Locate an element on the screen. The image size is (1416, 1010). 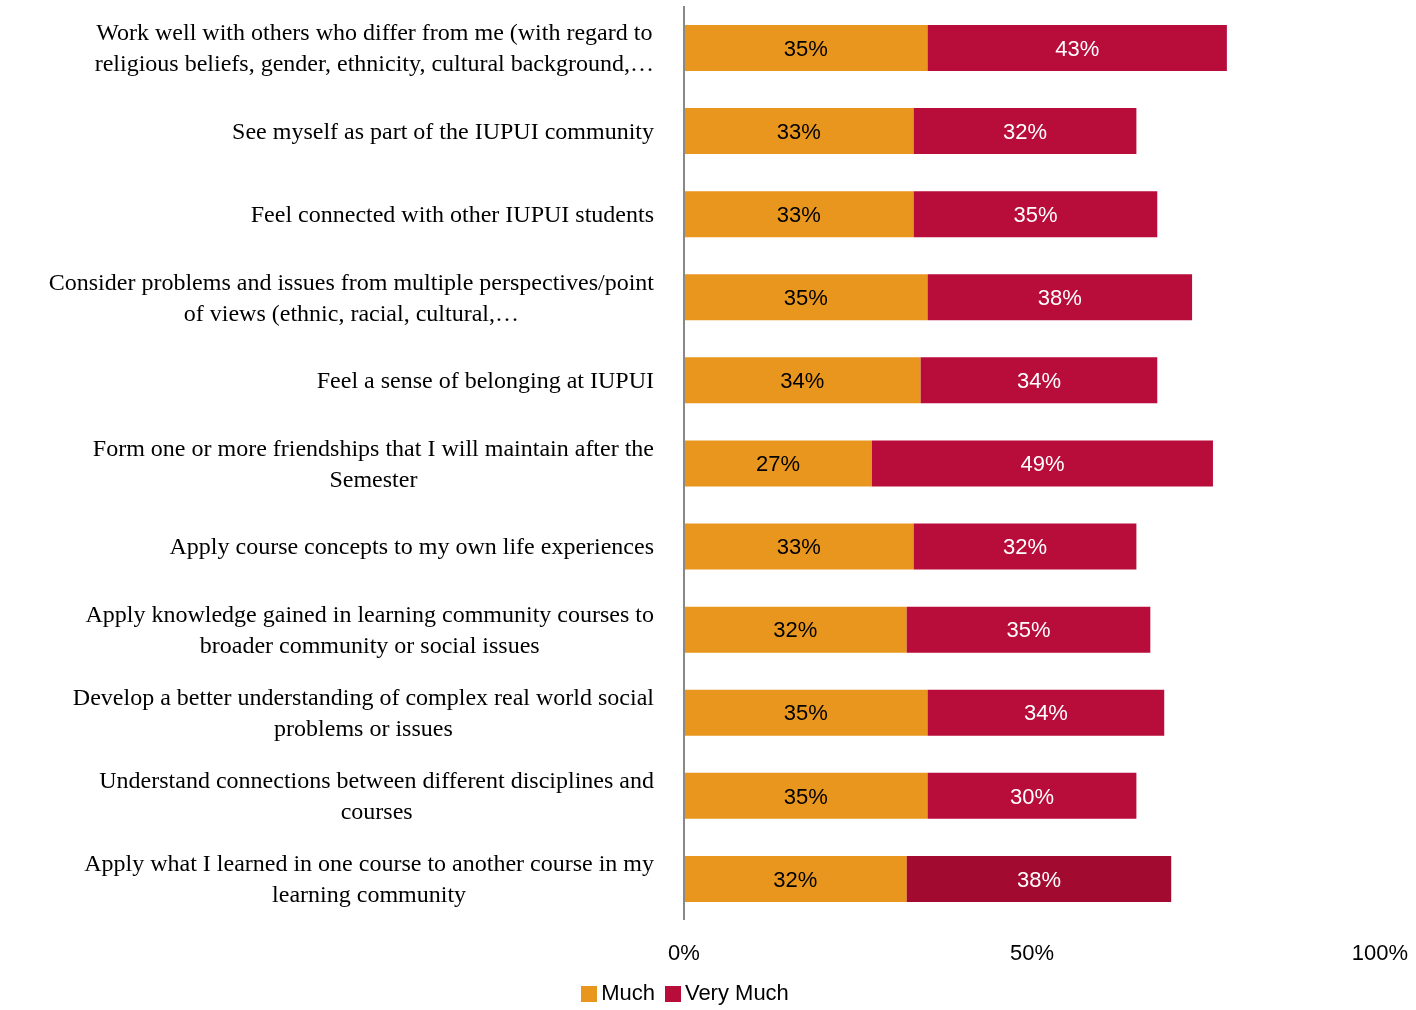
y-tick-label: Form one or more friendships that I will maintain after the Semester is located at coordinates (373, 463).